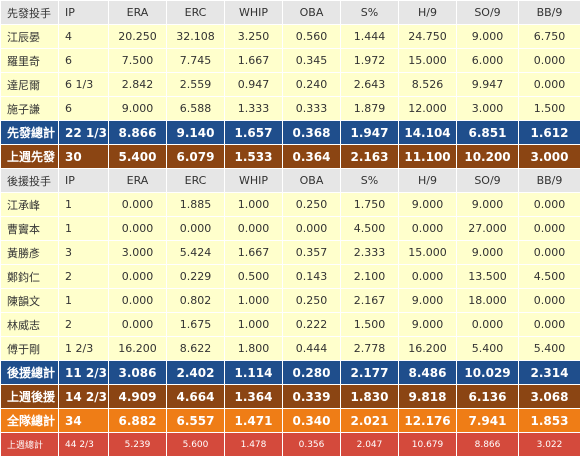 Image resolution: width=580 pixels, height=457 pixels. I want to click on stat-cell: 2.559, so click(196, 85).